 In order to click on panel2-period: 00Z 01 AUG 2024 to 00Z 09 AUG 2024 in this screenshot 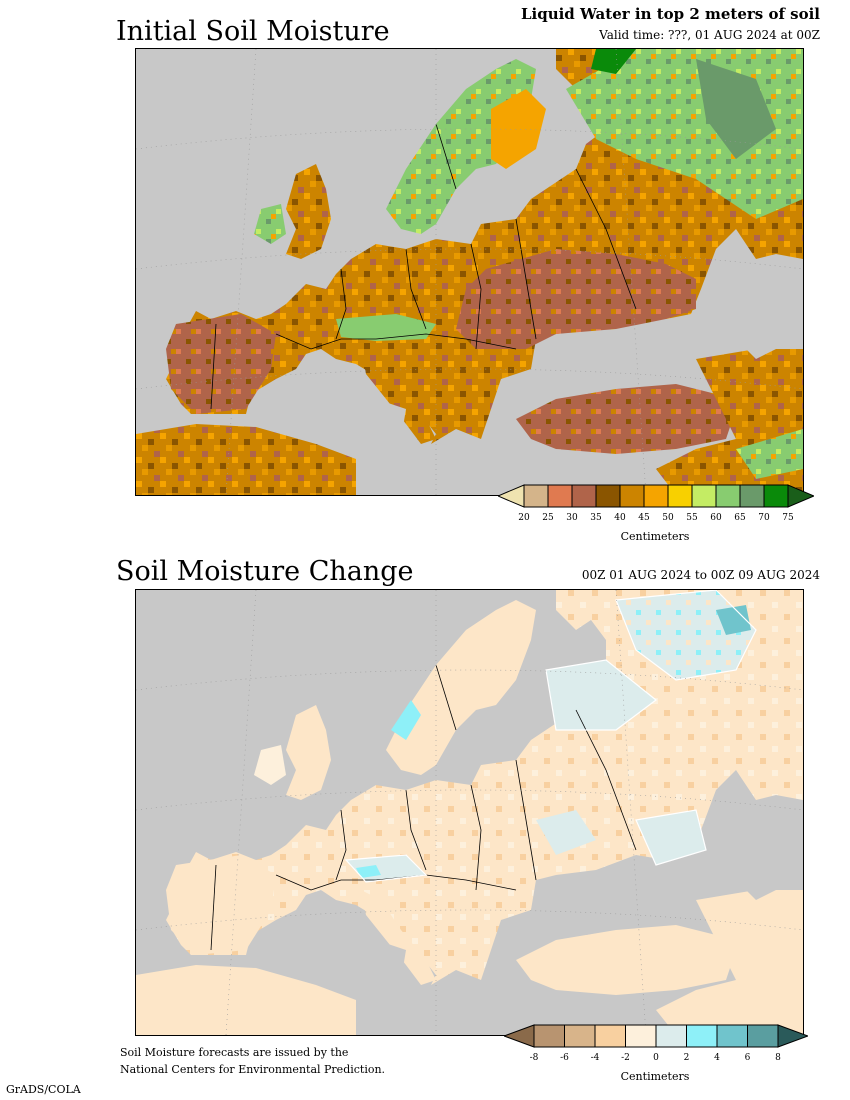, I will do `click(700, 575)`.